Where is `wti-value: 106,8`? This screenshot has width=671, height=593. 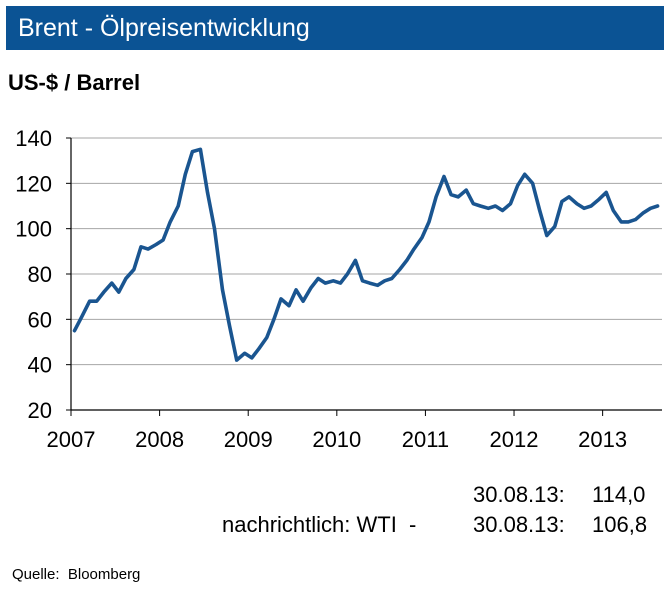
wti-value: 106,8 is located at coordinates (620, 524).